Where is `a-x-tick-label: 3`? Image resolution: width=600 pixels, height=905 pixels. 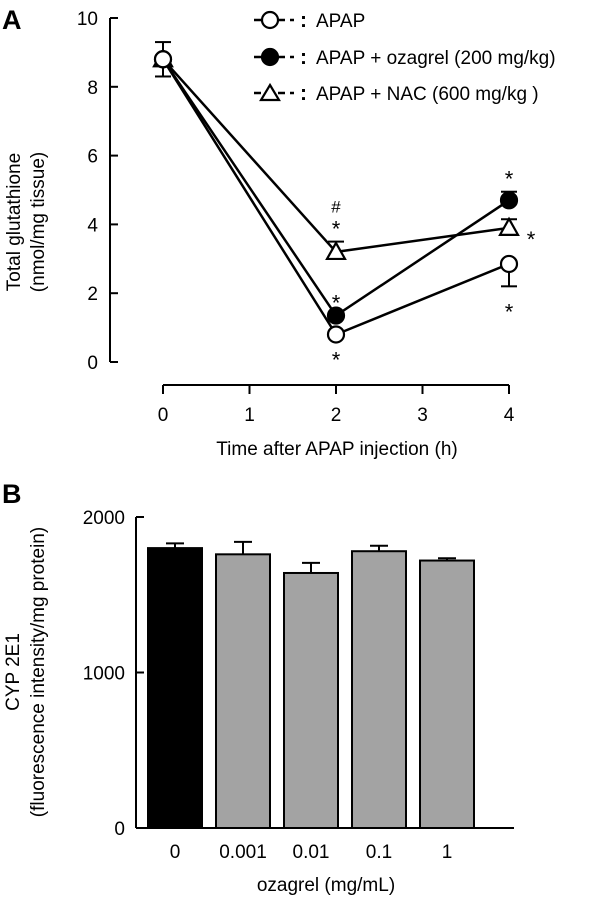 a-x-tick-label: 3 is located at coordinates (422, 415).